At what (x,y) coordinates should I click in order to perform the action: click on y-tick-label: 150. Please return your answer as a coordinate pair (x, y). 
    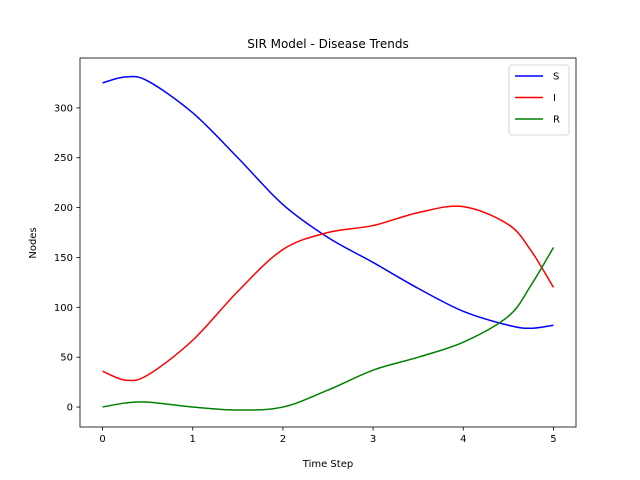
    Looking at the image, I should click on (63, 258).